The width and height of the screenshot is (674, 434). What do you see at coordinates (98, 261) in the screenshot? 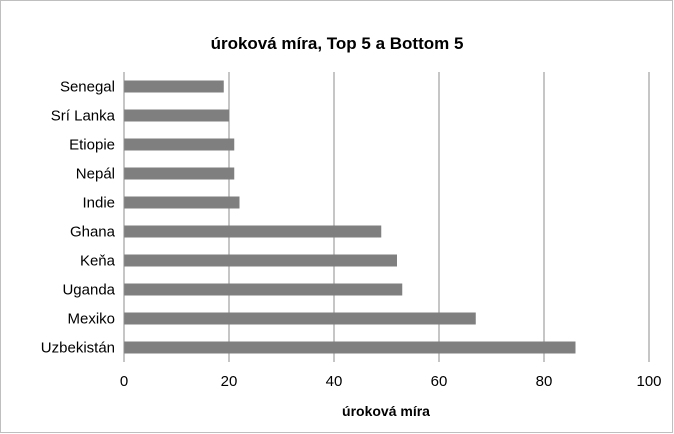
I see `y-tick-label: Keňa` at bounding box center [98, 261].